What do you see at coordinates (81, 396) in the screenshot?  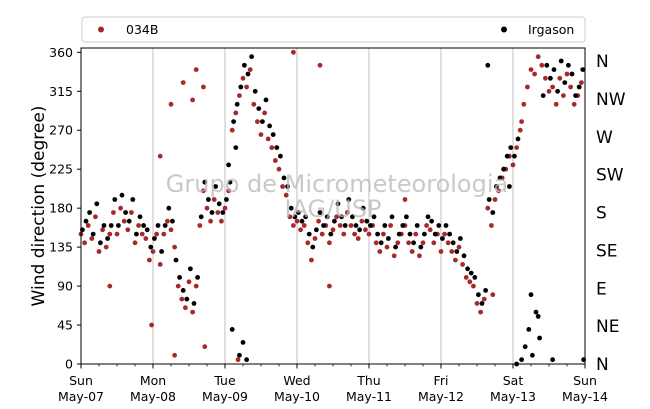 I see `x-tick-date: May-07` at bounding box center [81, 396].